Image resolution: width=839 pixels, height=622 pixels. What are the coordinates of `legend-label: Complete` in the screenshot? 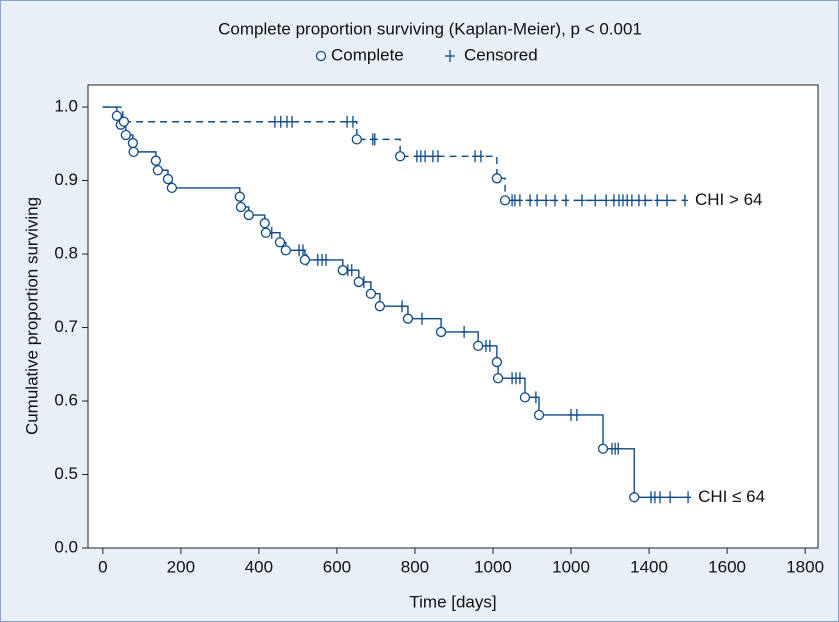 It's located at (367, 54).